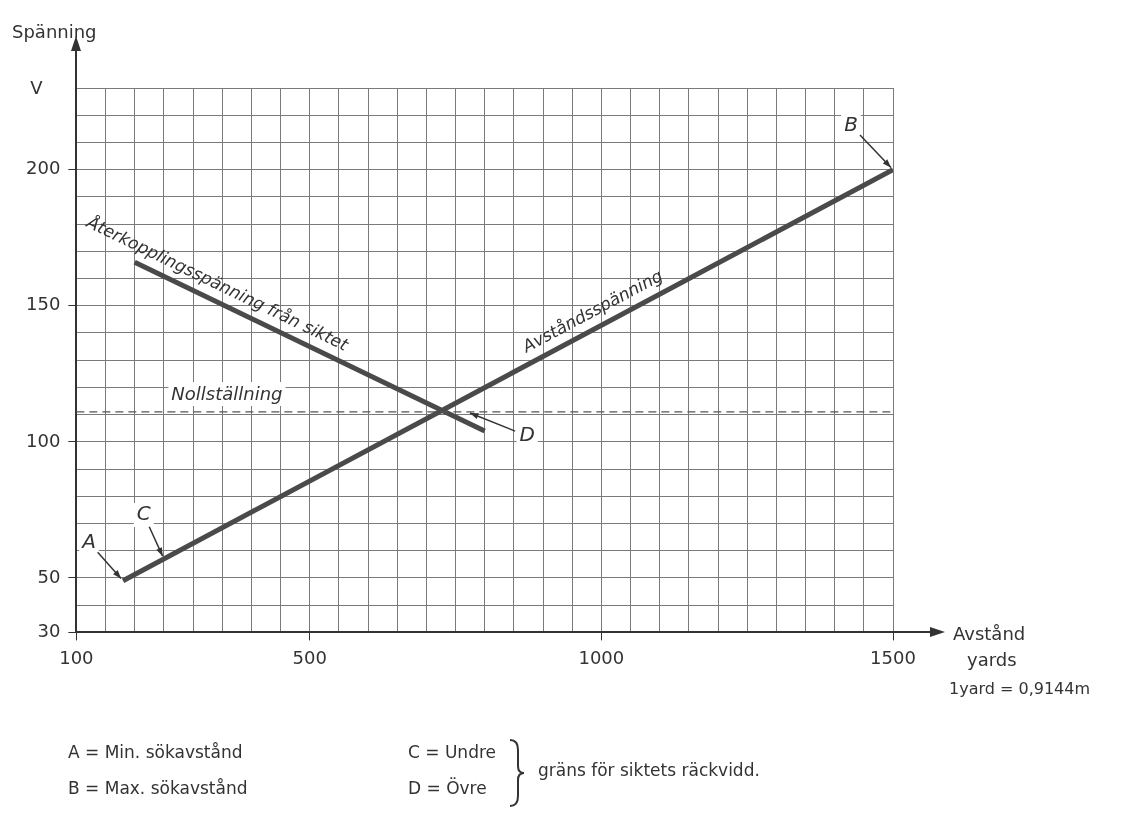 The image size is (1131, 835). I want to click on text: D = Övre, so click(447, 788).